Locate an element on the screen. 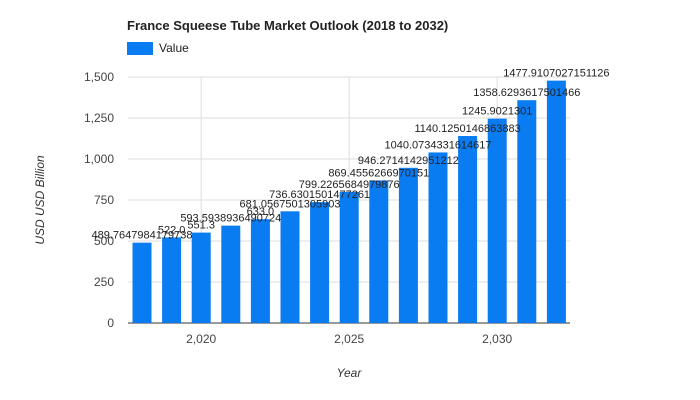 The width and height of the screenshot is (700, 400). data-label: 869.4556266970151 is located at coordinates (378, 173).